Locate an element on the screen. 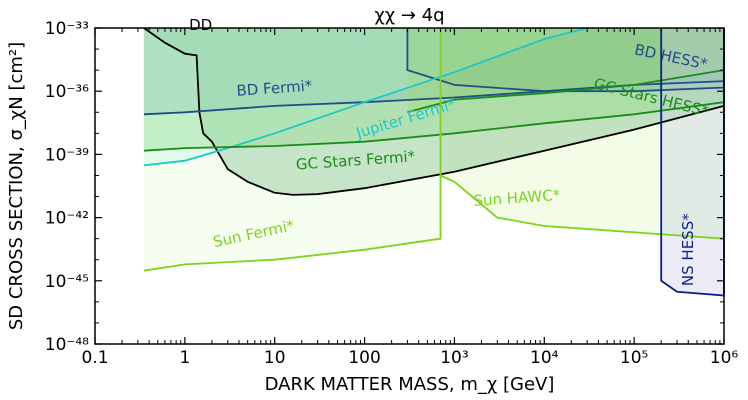  curve-gc-stars-hess is located at coordinates (566, 91).